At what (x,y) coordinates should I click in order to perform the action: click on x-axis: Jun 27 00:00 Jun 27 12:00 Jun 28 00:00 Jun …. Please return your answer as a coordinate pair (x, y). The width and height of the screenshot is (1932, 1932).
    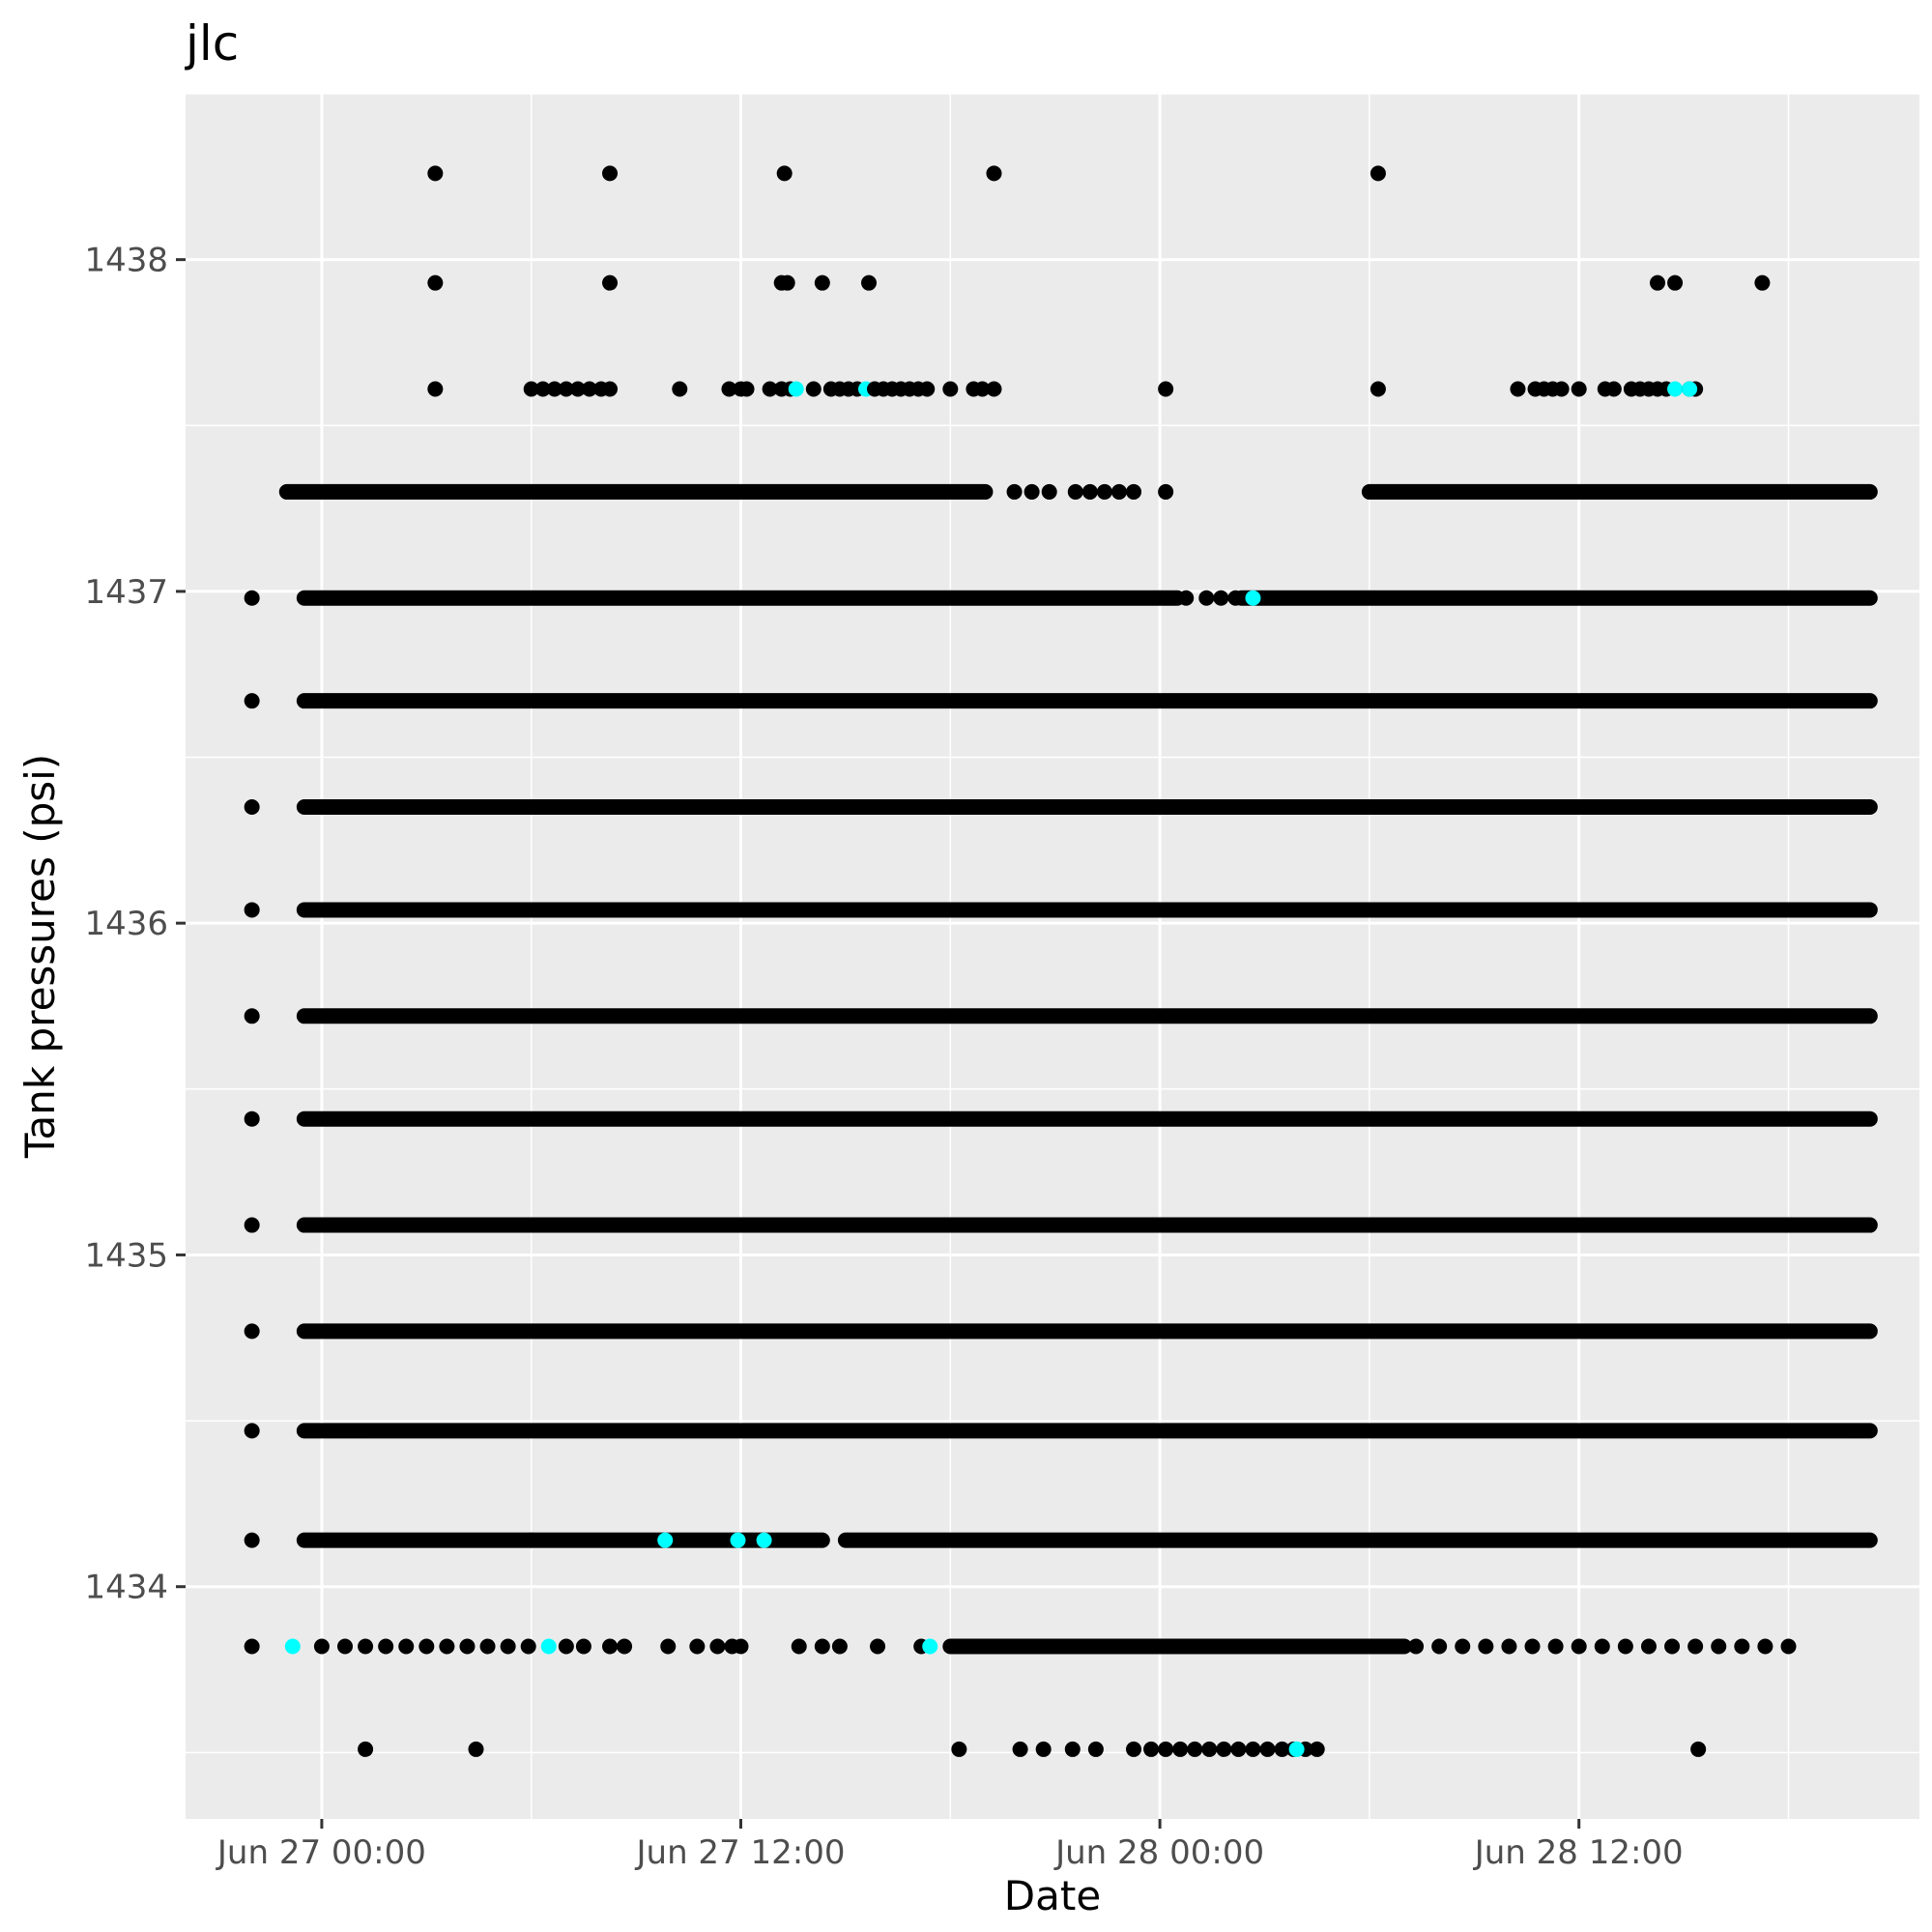
    Looking at the image, I should click on (950, 1846).